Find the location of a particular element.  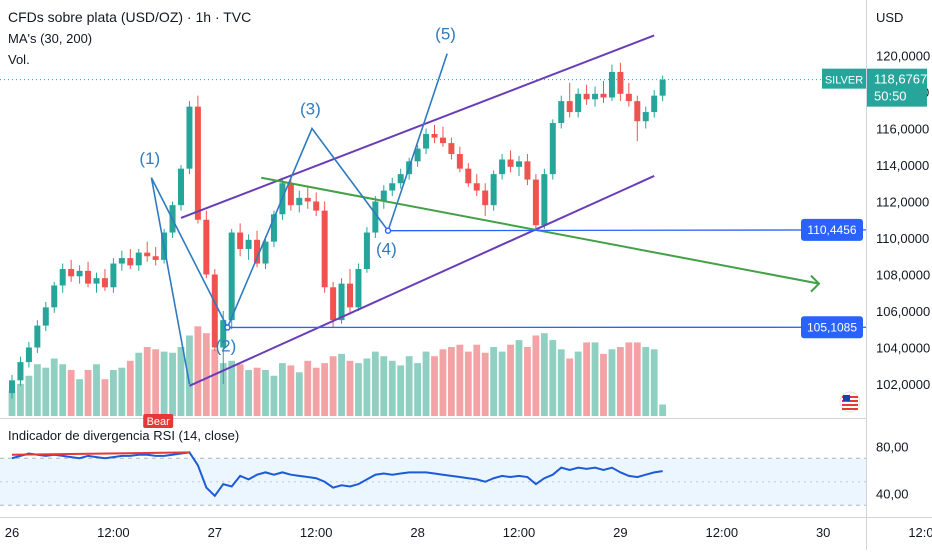

wave-label: (4) is located at coordinates (386, 249).